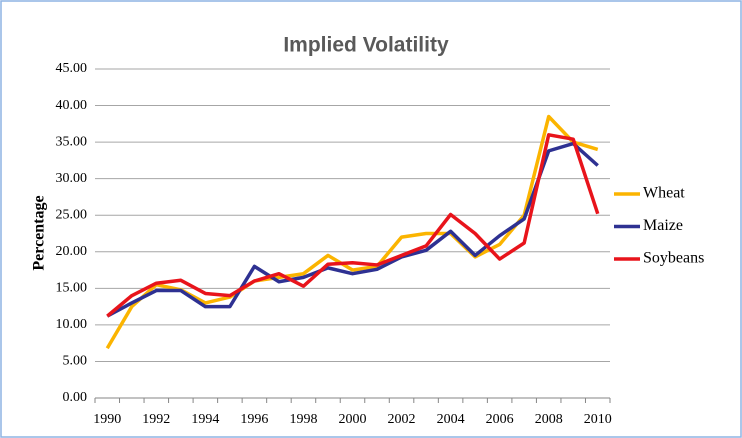 The height and width of the screenshot is (438, 742). What do you see at coordinates (663, 225) in the screenshot?
I see `legend-label: Maize` at bounding box center [663, 225].